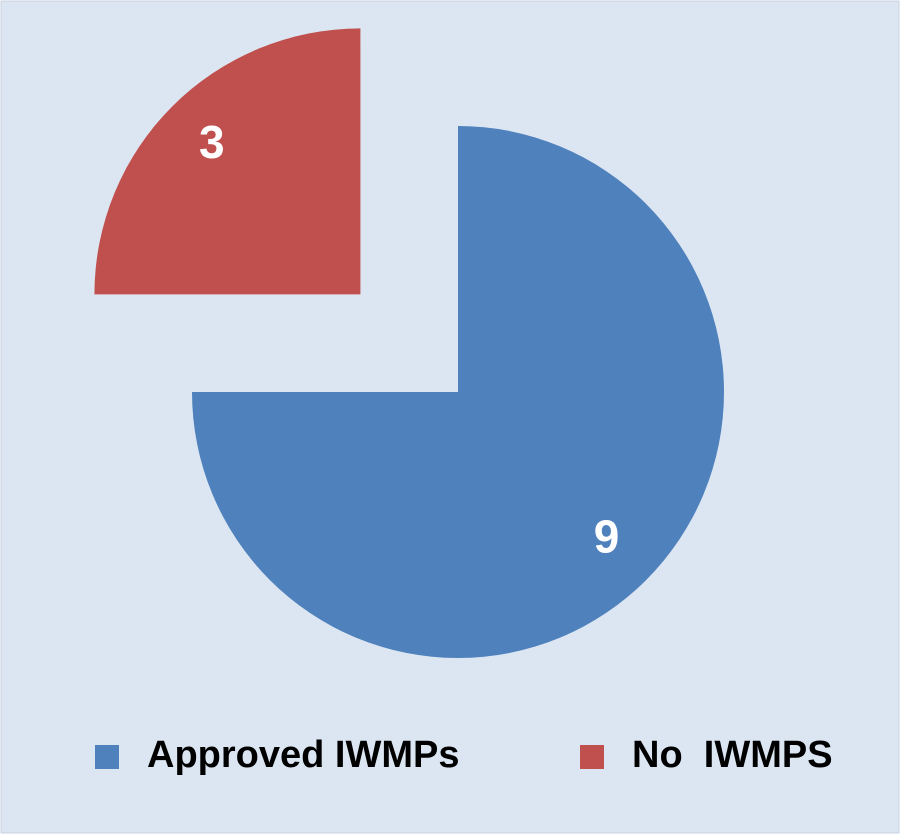 This screenshot has width=900, height=839. Describe the element at coordinates (732, 755) in the screenshot. I see `legend-label: No IWMPS` at that location.